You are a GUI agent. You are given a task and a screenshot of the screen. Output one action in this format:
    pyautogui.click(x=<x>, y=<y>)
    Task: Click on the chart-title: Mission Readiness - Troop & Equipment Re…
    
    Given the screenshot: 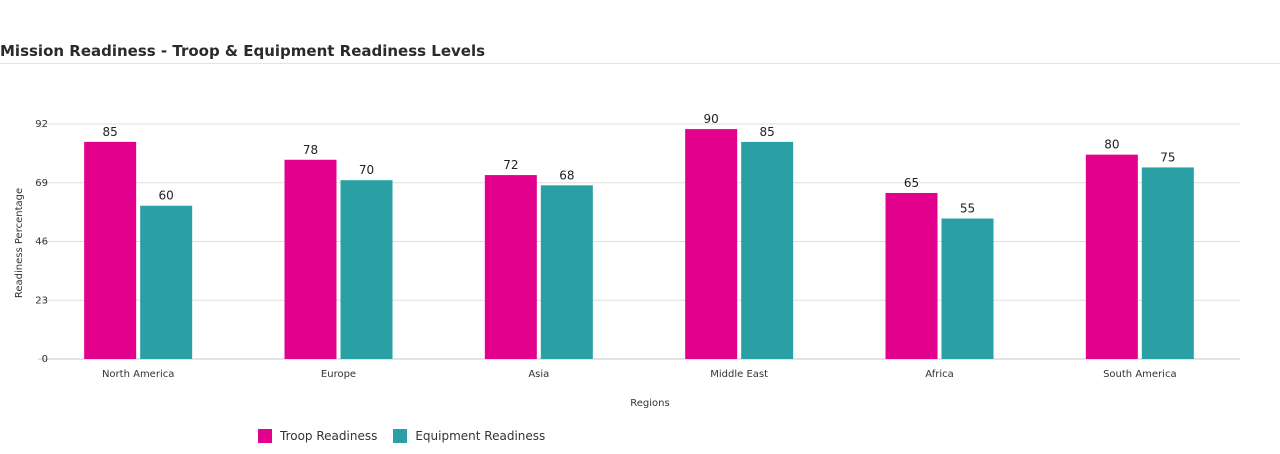 What is the action you would take?
    pyautogui.click(x=243, y=51)
    